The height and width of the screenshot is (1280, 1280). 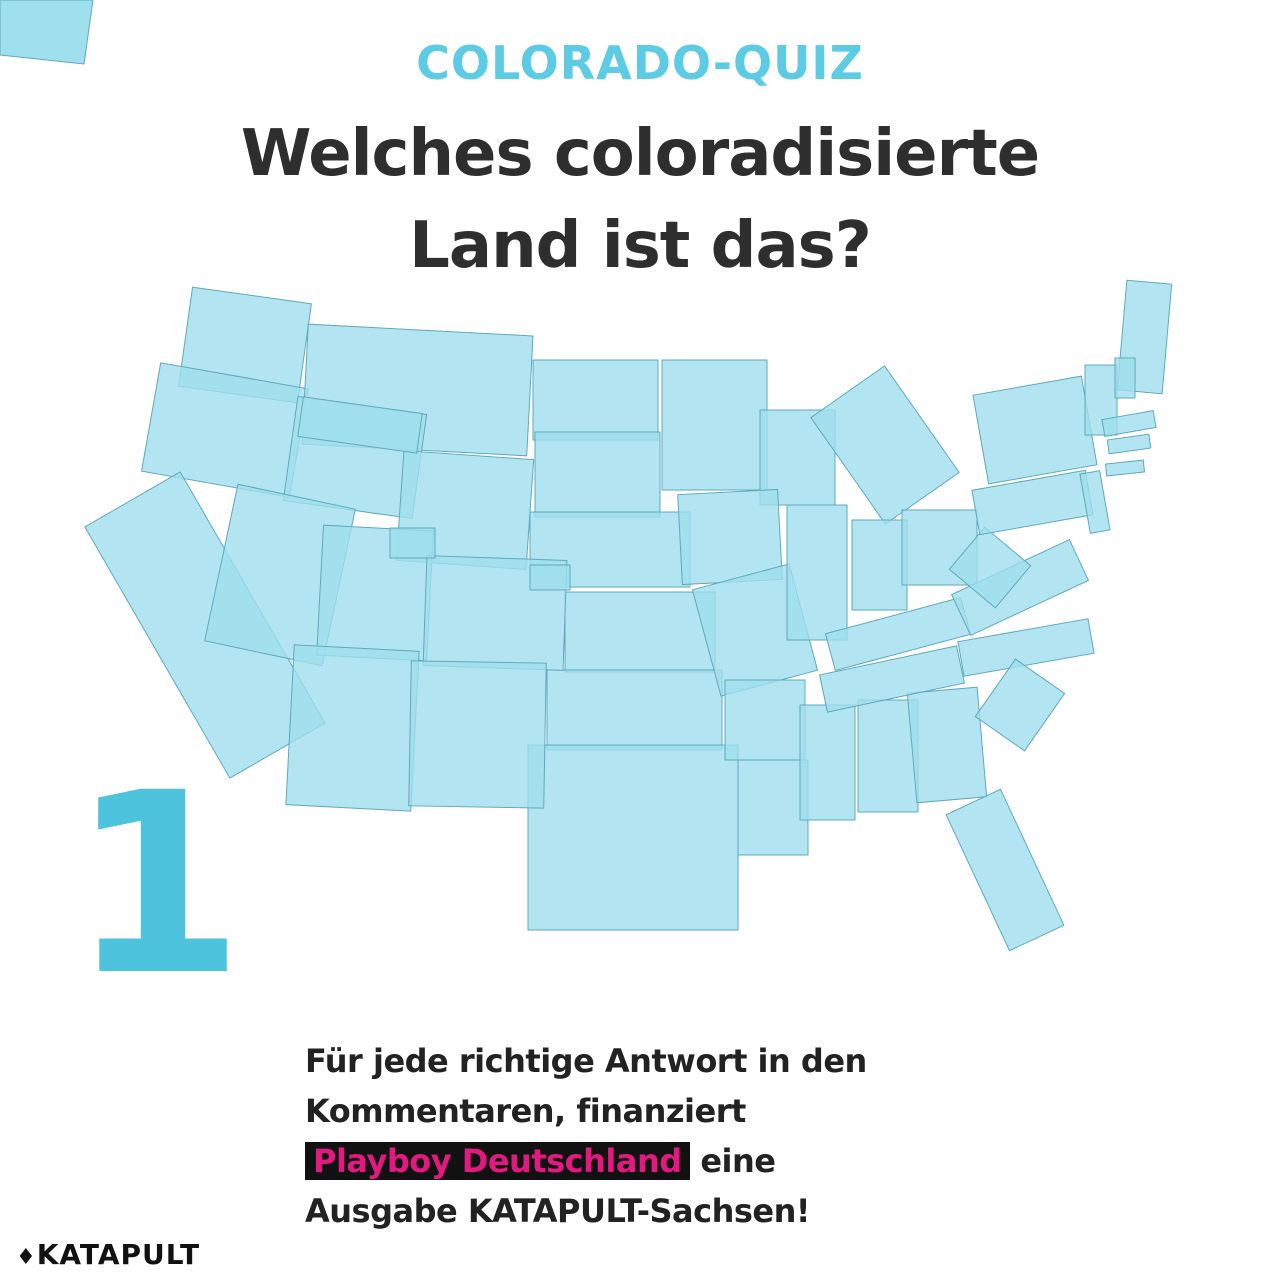 I want to click on body-text-part: eine, so click(x=738, y=1161).